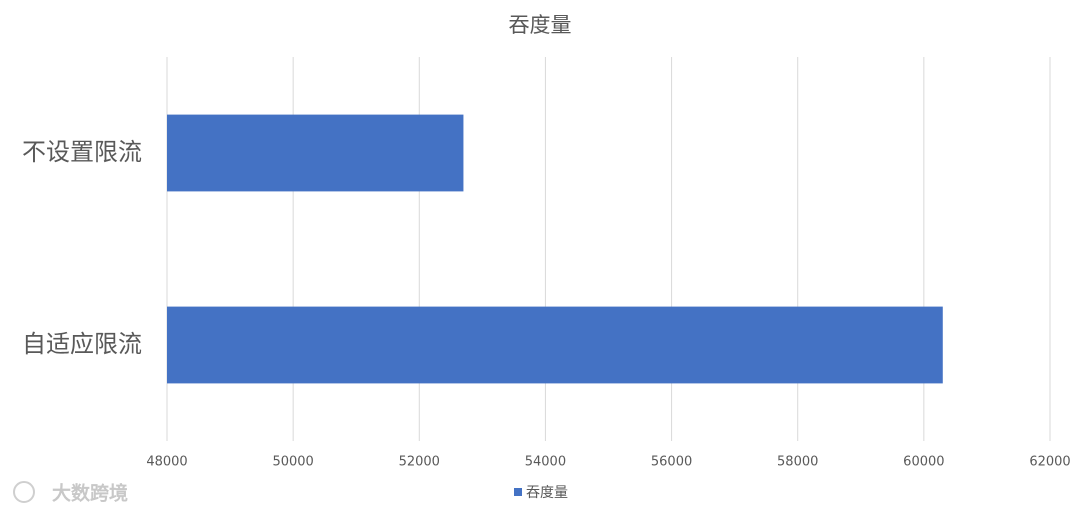  Describe the element at coordinates (923, 462) in the screenshot. I see `x-tick-label: 60000` at that location.